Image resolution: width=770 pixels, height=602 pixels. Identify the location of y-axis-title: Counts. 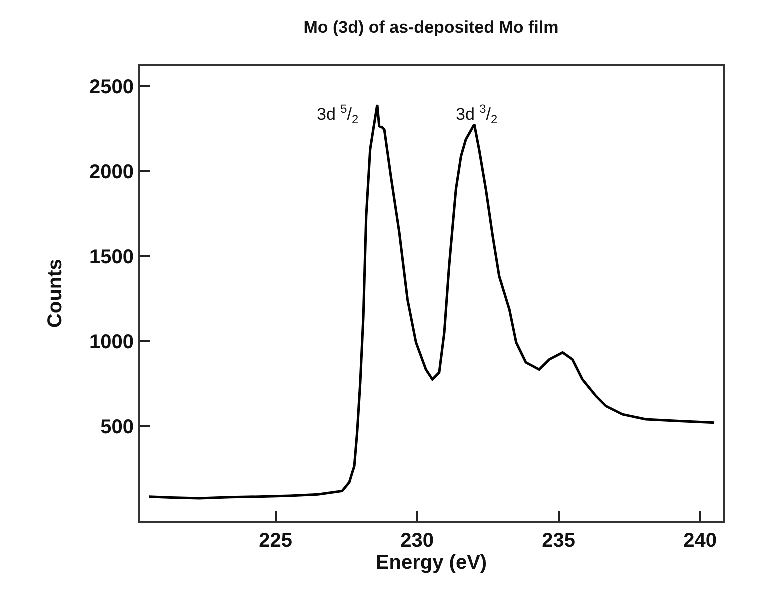
(55, 293).